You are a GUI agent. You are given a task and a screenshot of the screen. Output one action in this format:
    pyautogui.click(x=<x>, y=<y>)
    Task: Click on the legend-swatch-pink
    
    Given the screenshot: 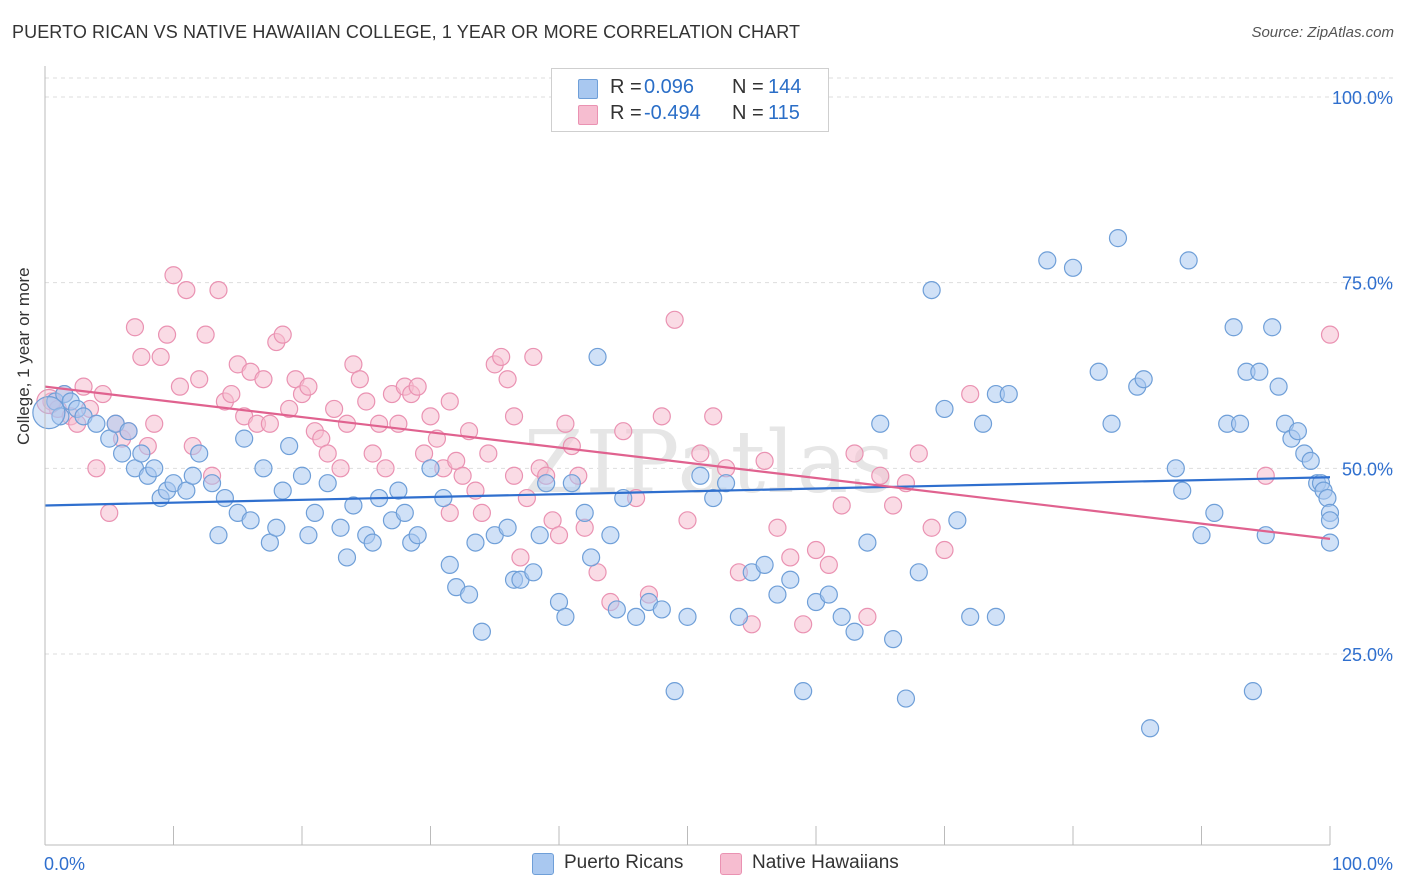 What is the action you would take?
    pyautogui.click(x=731, y=864)
    